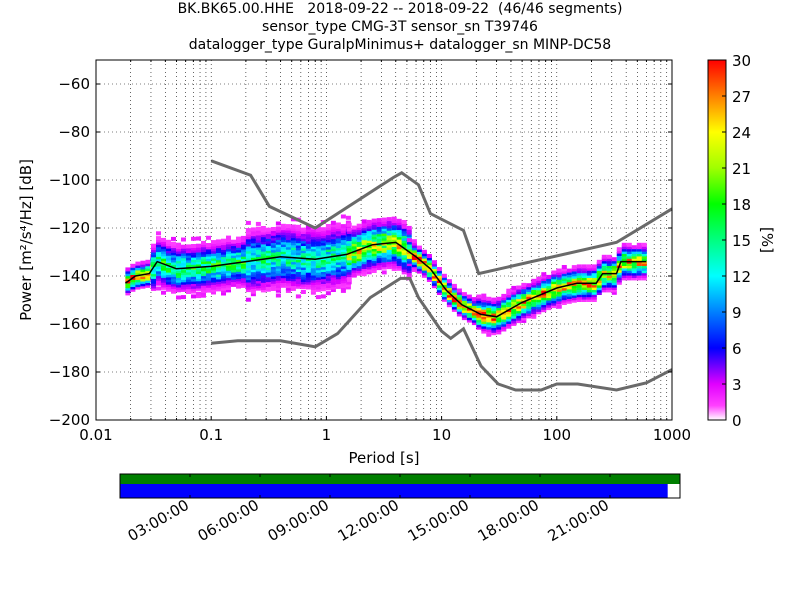  I want to click on timeline-available-bar, so click(400, 479).